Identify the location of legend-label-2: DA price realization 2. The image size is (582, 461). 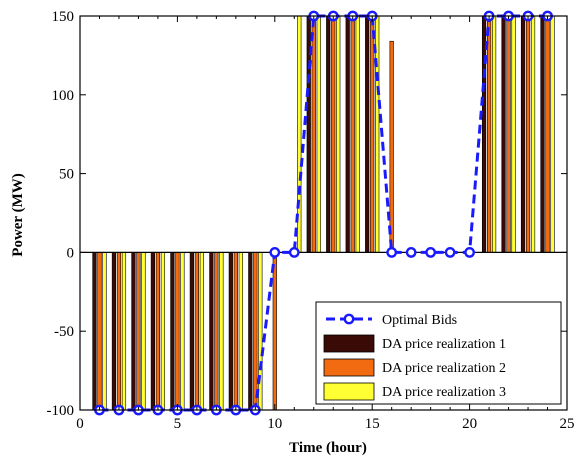
(444, 368).